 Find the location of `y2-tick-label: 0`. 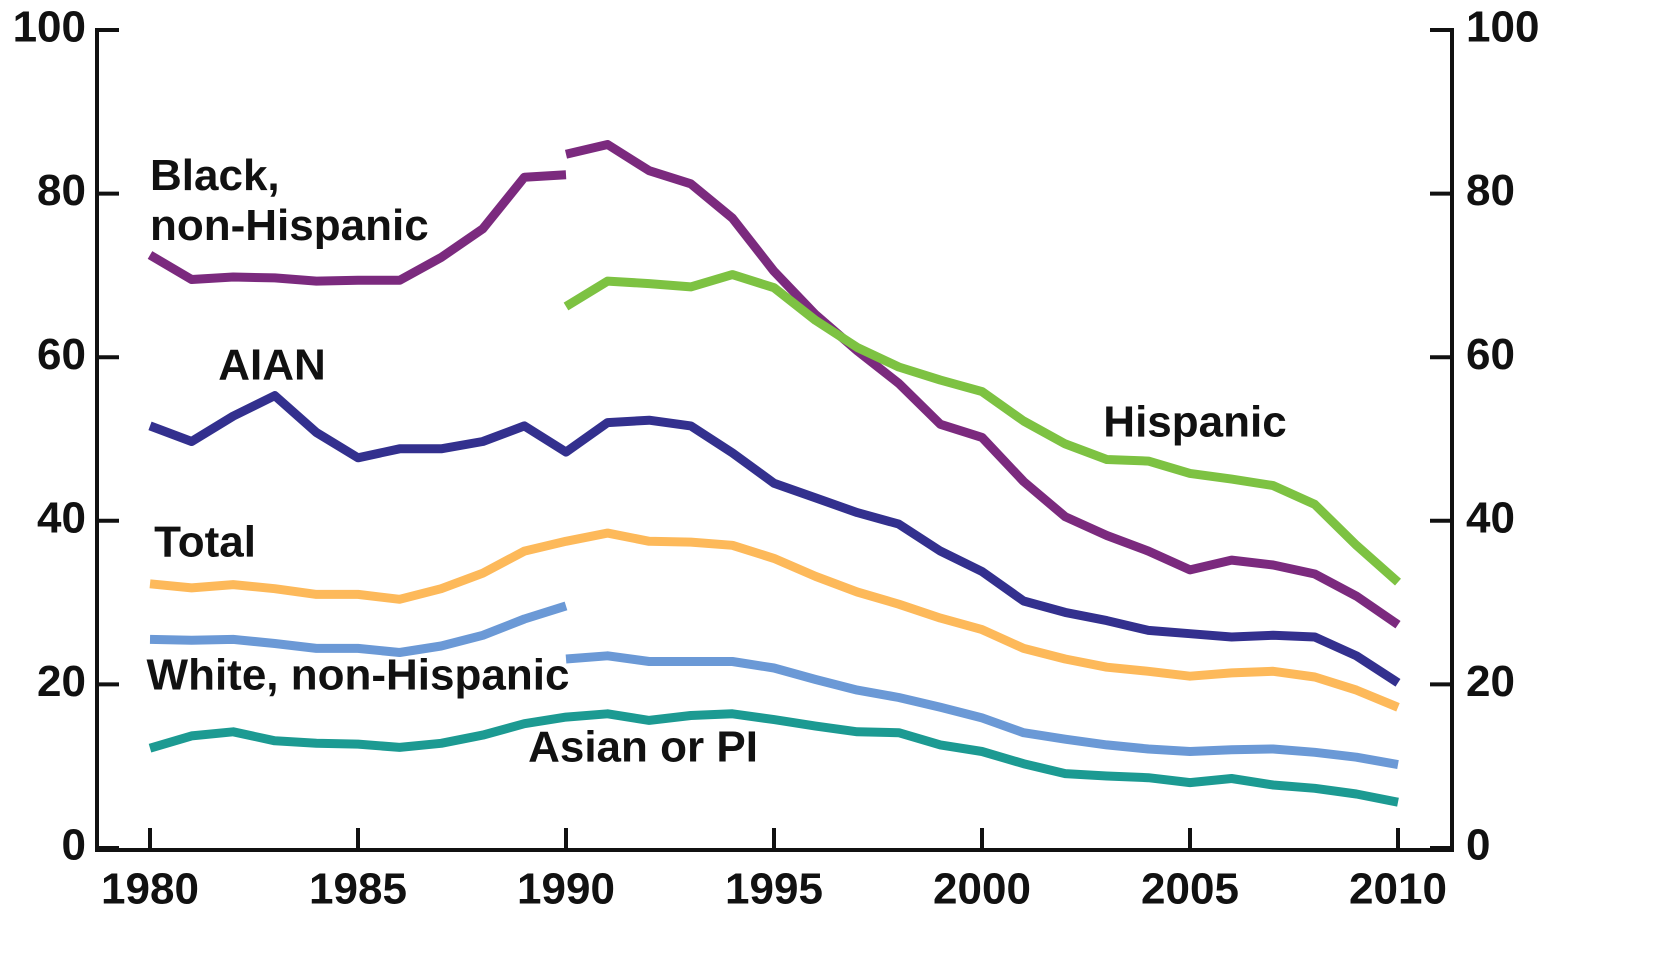

y2-tick-label: 0 is located at coordinates (1478, 845).